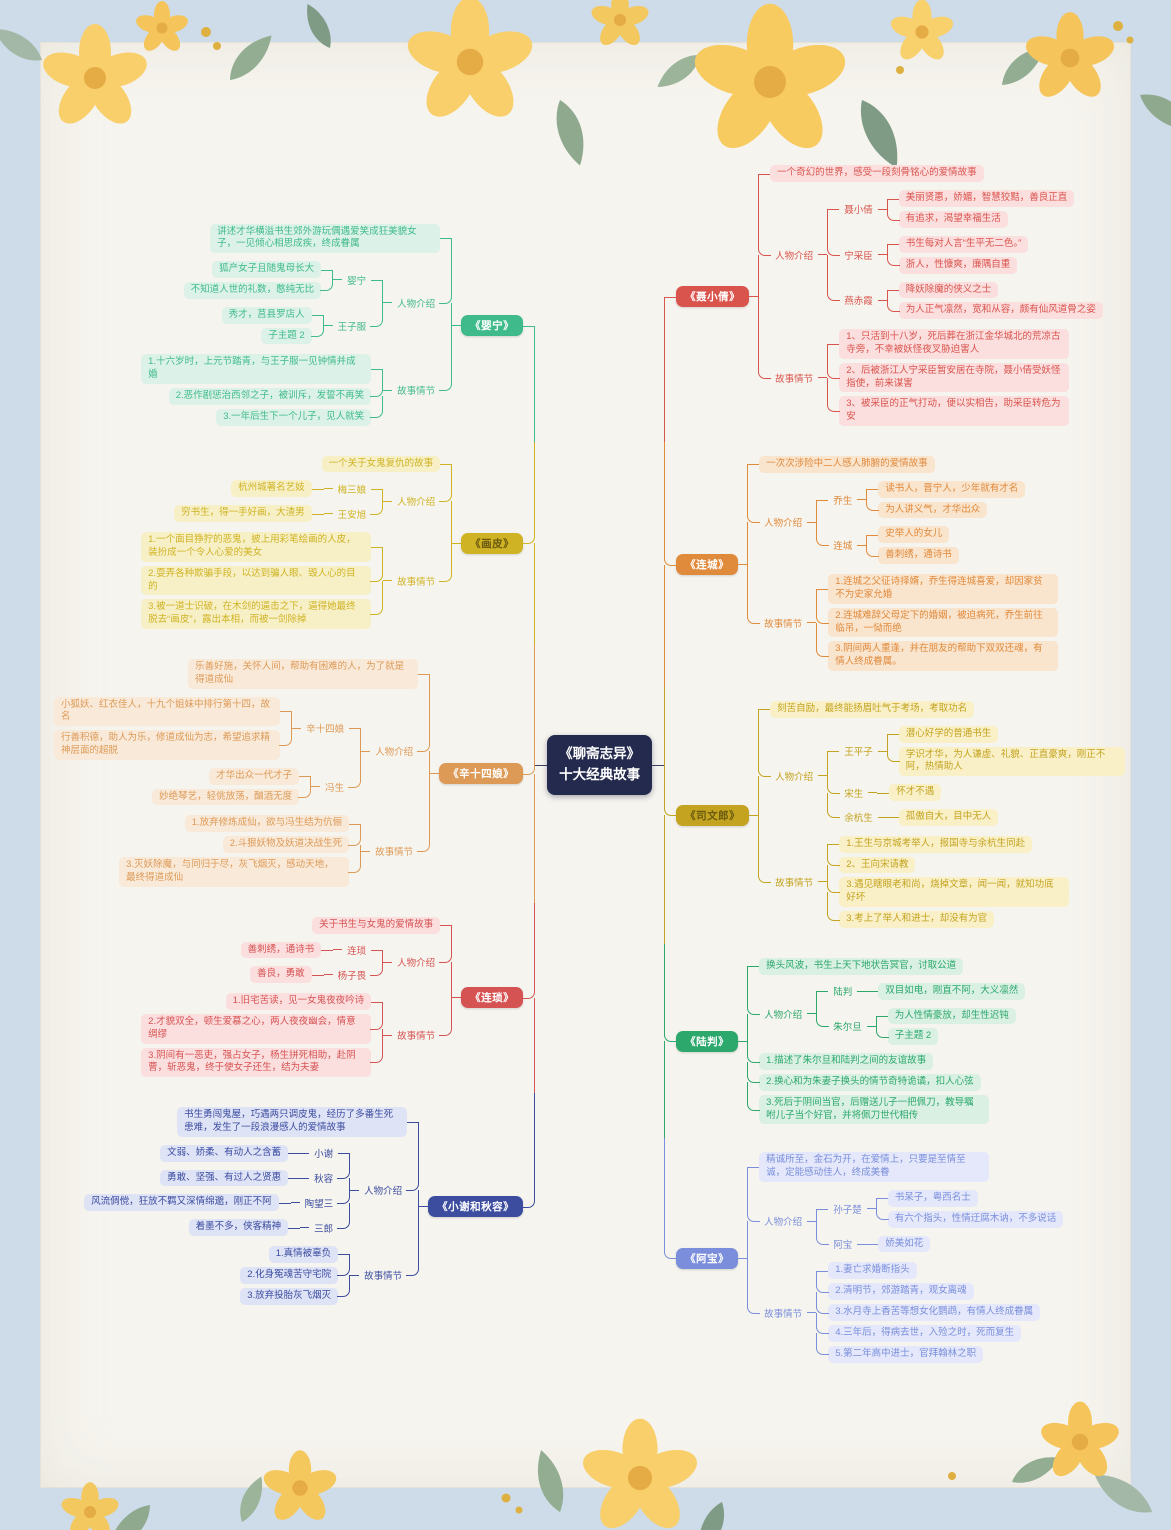  I want to click on detail-node: 读书人，晋宁人，少年就有才名, so click(952, 489).